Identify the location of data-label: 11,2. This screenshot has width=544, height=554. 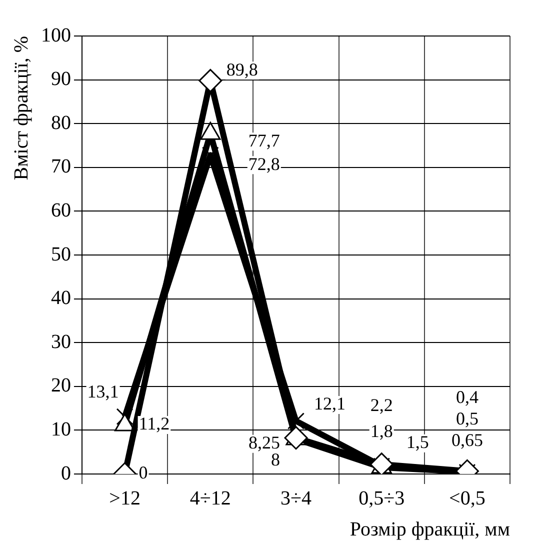
(154, 424).